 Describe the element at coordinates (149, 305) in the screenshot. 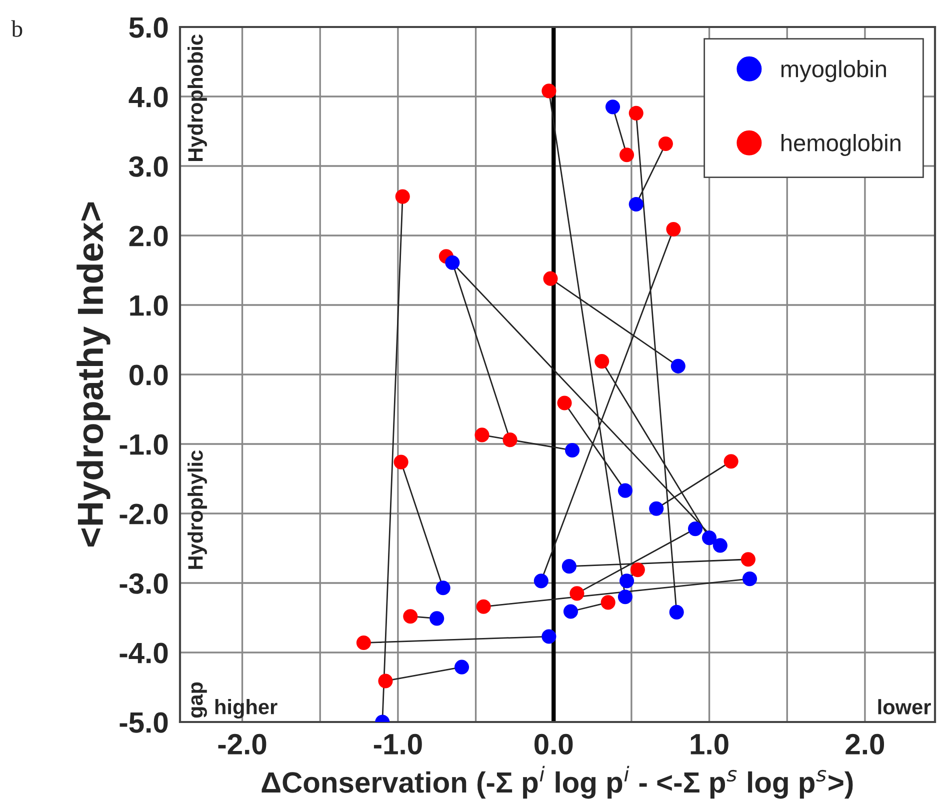

I see `y-tick-label: 1.0` at that location.